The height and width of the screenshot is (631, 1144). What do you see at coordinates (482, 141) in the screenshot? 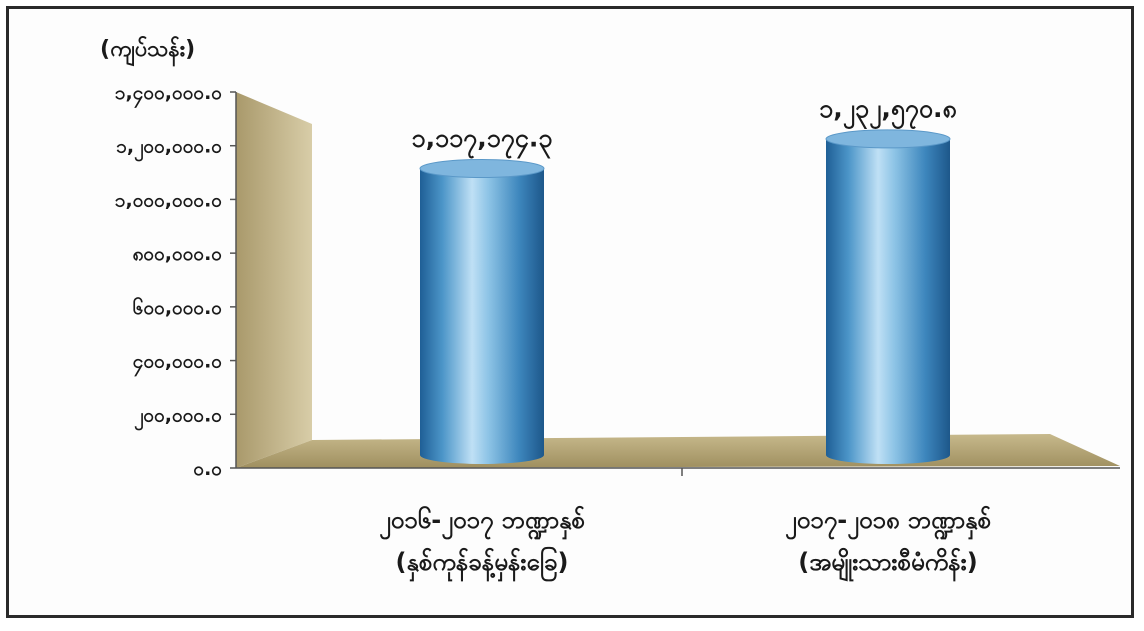
I see `bar-value-label: ၁,၁၁၇,၁၇၄.၃` at bounding box center [482, 141].